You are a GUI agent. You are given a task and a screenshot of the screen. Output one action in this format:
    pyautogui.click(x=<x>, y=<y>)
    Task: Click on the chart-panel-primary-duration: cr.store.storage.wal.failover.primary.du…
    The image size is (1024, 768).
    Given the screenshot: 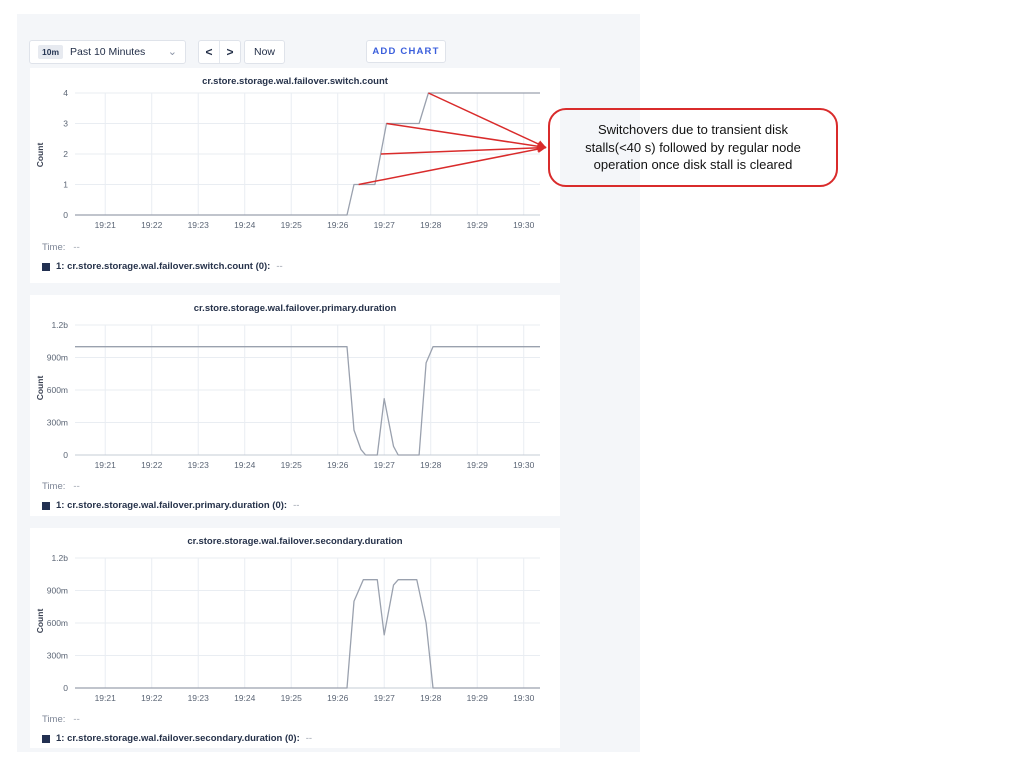 What is the action you would take?
    pyautogui.click(x=295, y=405)
    